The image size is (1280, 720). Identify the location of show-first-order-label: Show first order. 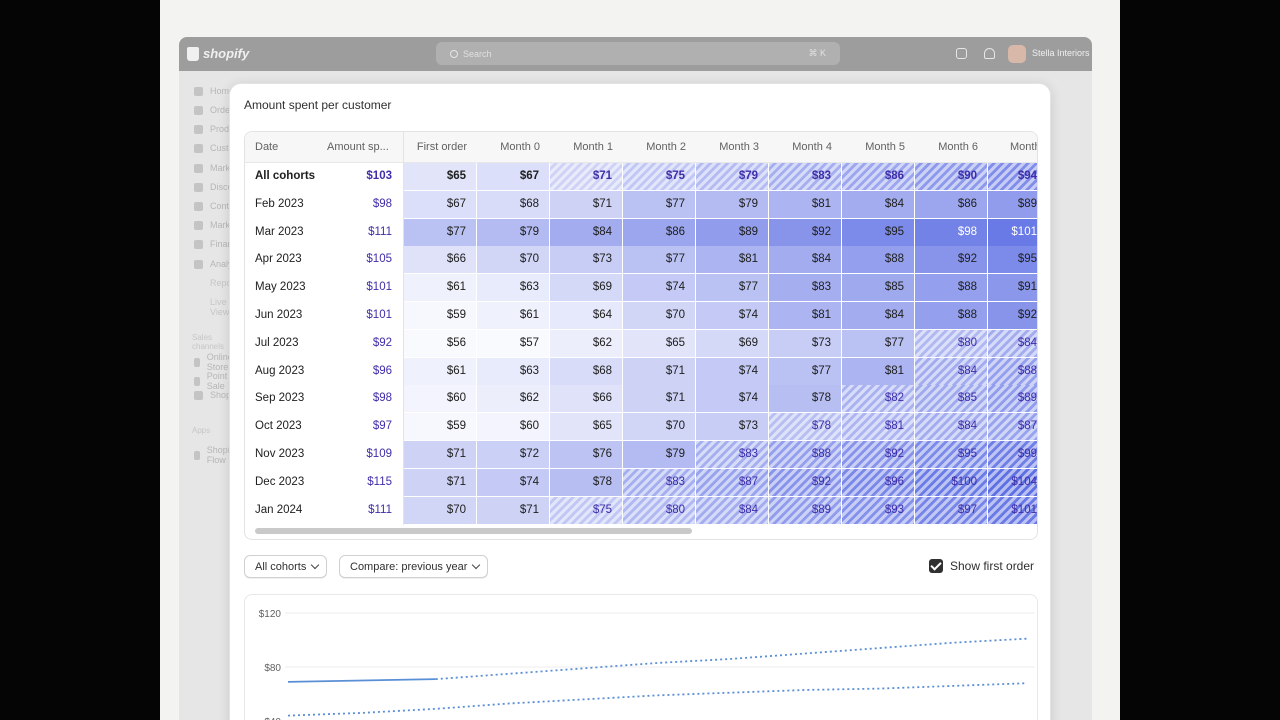
(992, 566).